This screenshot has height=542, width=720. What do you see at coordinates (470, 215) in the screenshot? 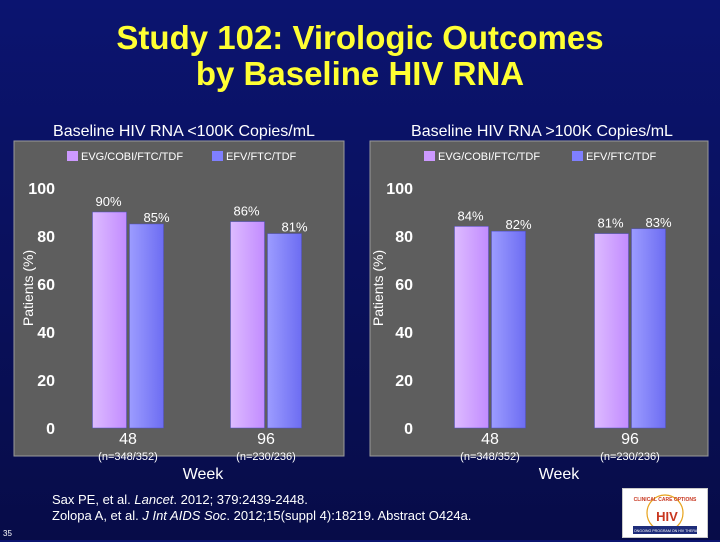
I see `bar-label-2-1-1: 84%` at bounding box center [470, 215].